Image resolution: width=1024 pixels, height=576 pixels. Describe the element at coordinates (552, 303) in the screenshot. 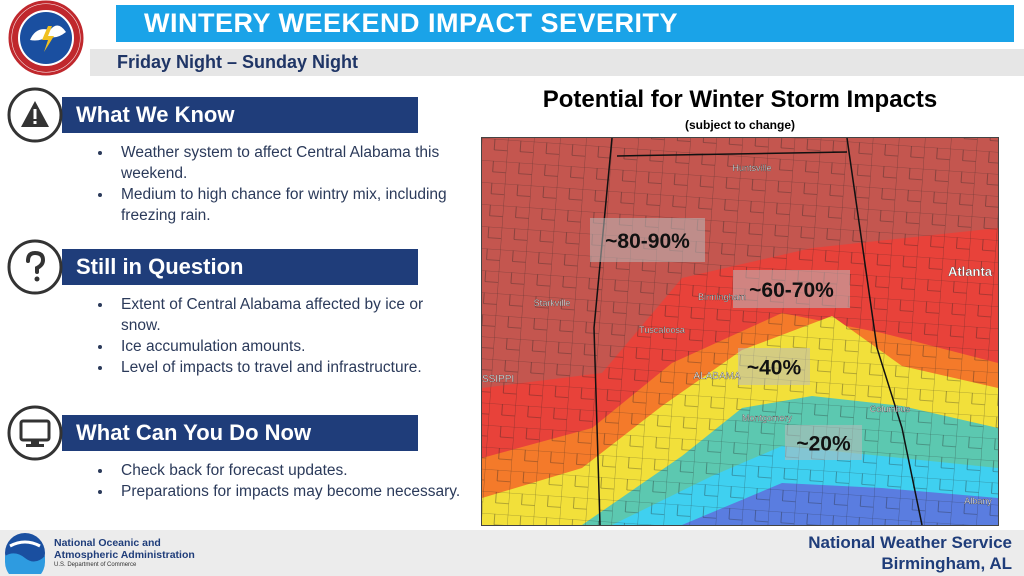

I see `place-label: Starkville` at that location.